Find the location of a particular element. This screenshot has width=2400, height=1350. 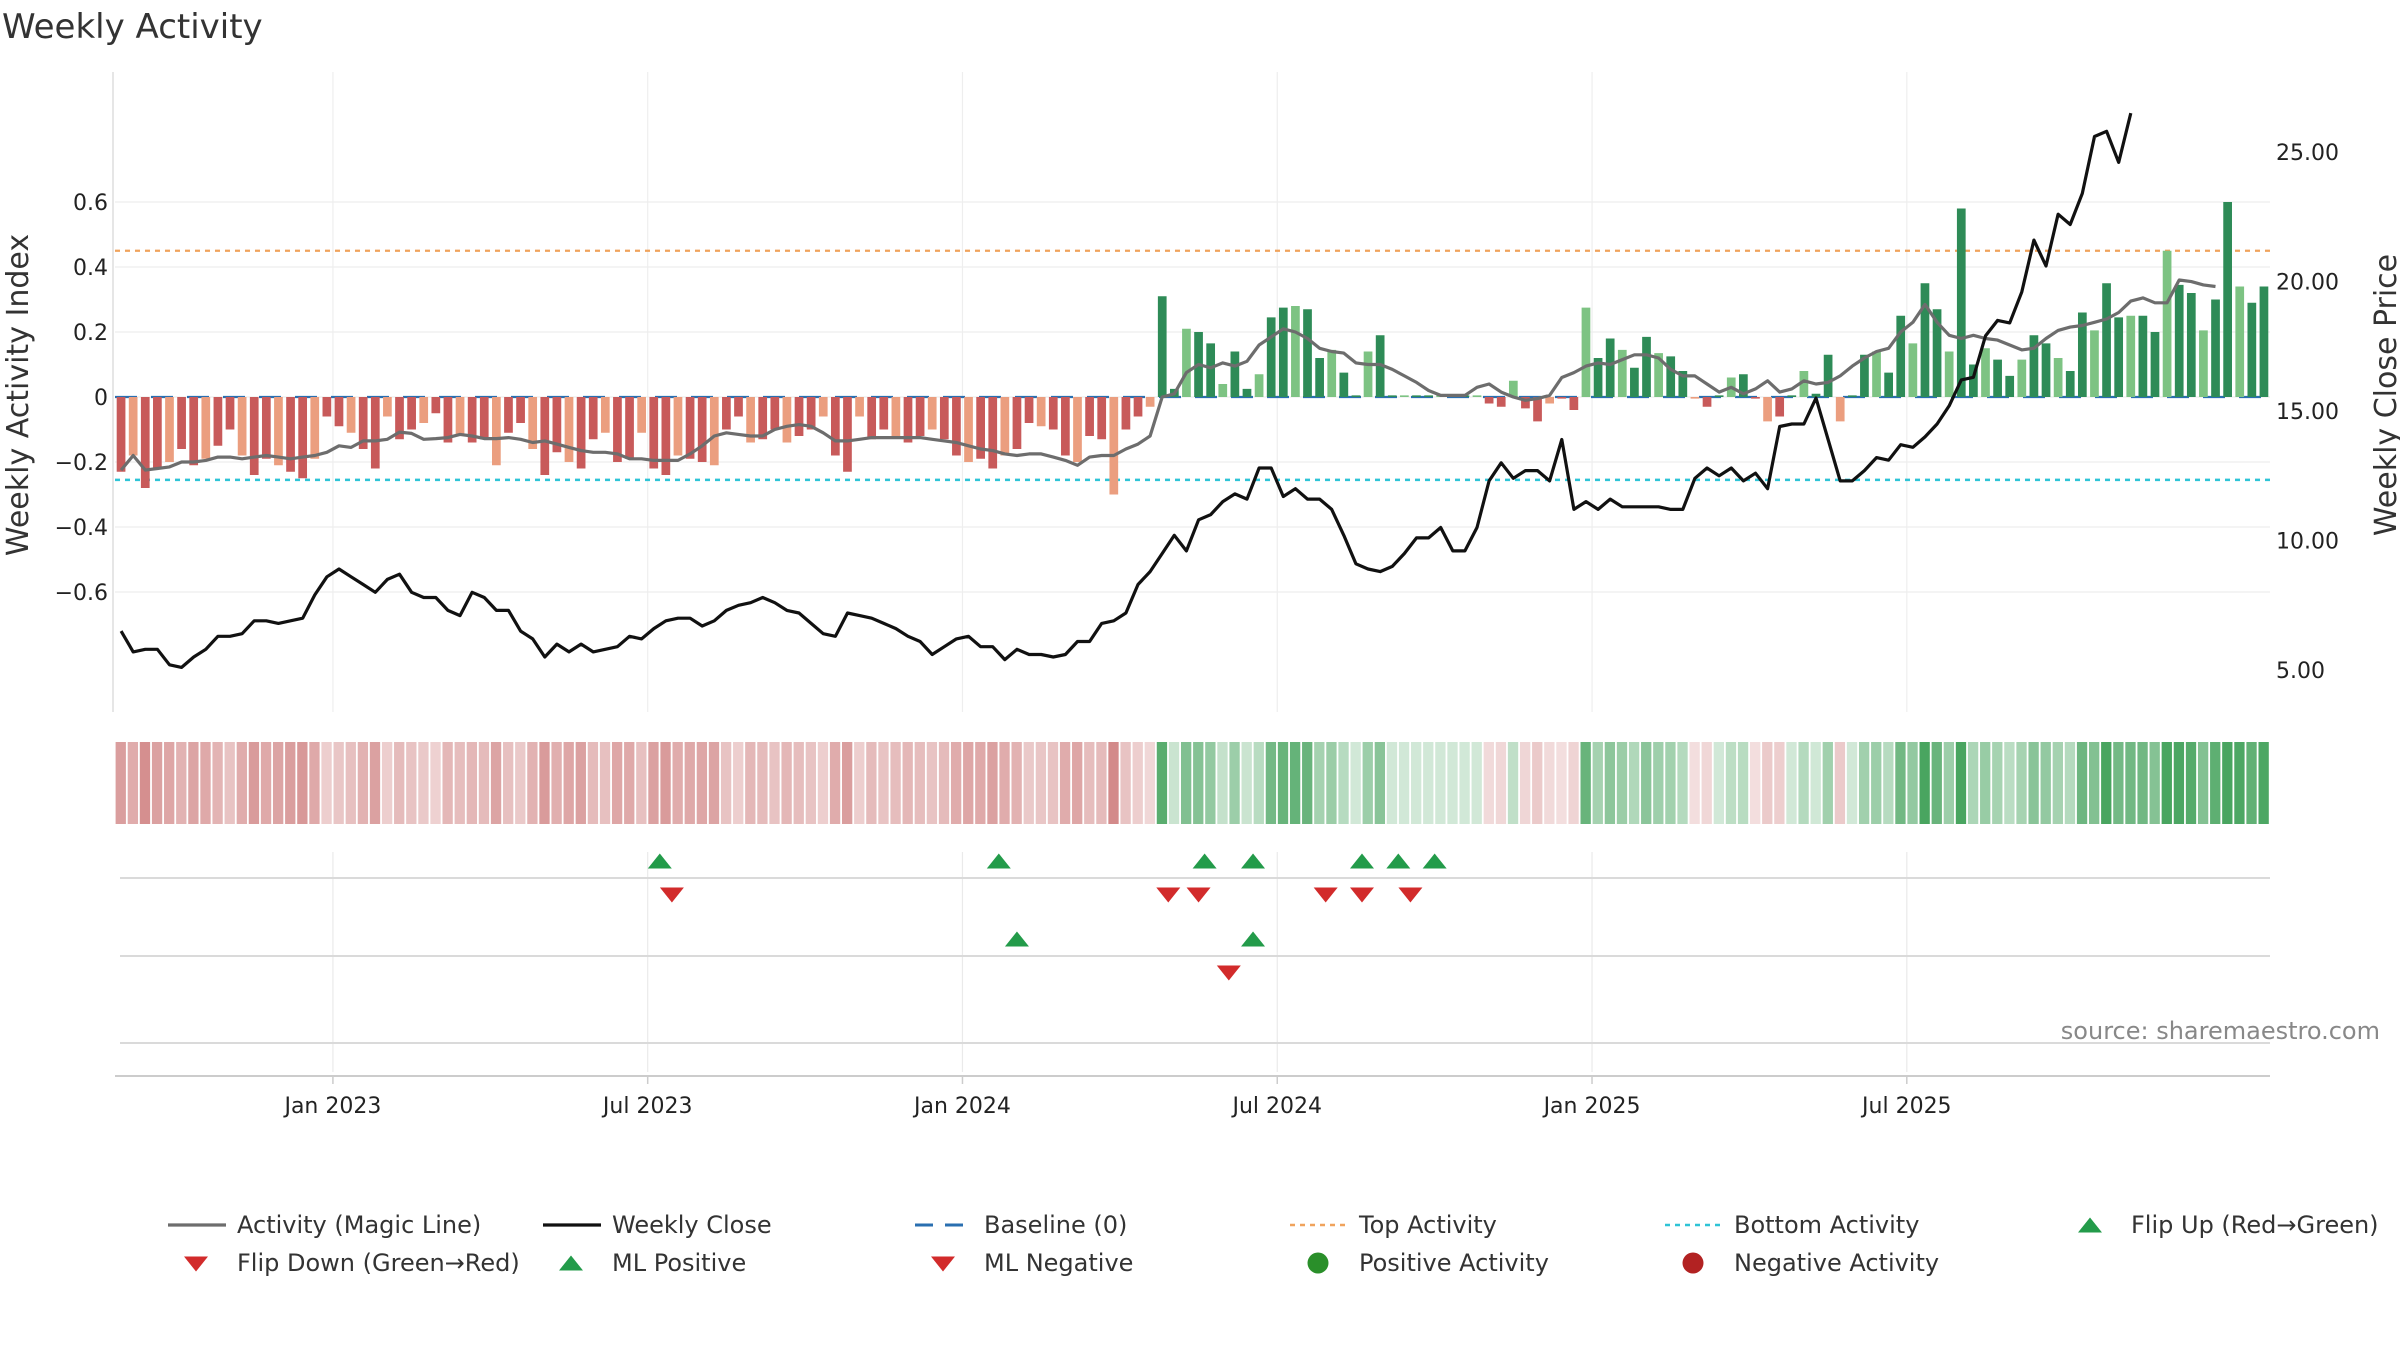

legend-swatch-triangle-down is located at coordinates (943, 1264).